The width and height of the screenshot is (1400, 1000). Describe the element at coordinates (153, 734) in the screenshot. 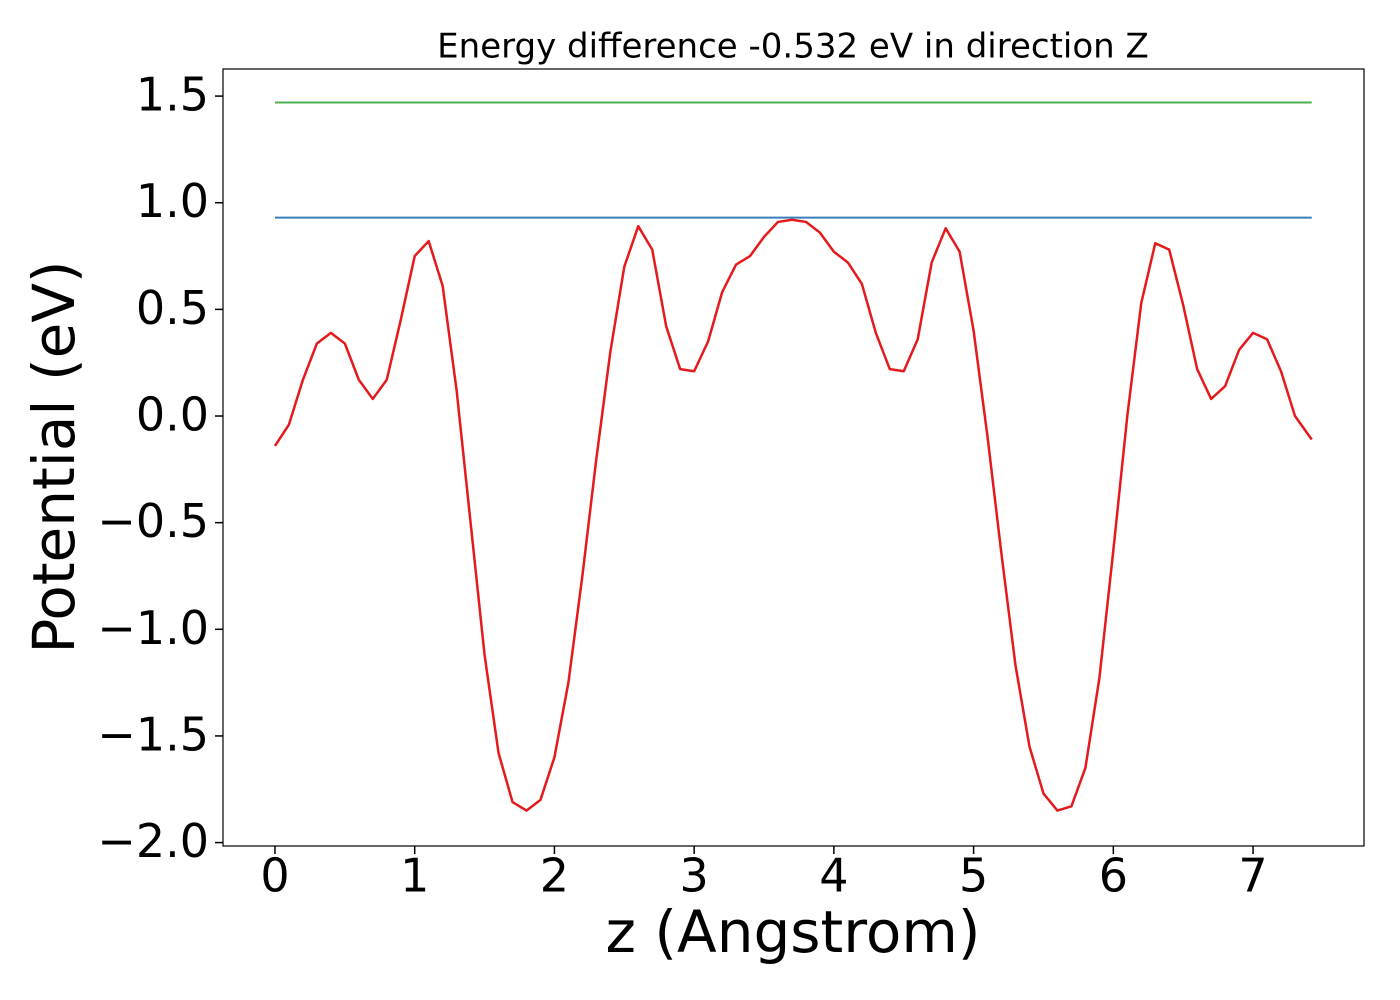

I see `y-tick-label: −1.5` at that location.